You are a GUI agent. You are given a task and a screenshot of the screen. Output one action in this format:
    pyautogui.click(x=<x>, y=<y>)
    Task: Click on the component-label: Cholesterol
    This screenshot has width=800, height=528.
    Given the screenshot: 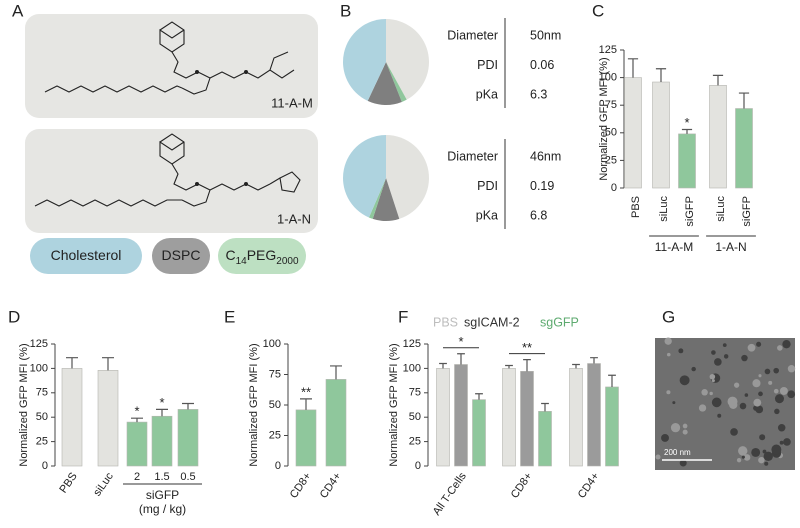 What is the action you would take?
    pyautogui.click(x=86, y=255)
    